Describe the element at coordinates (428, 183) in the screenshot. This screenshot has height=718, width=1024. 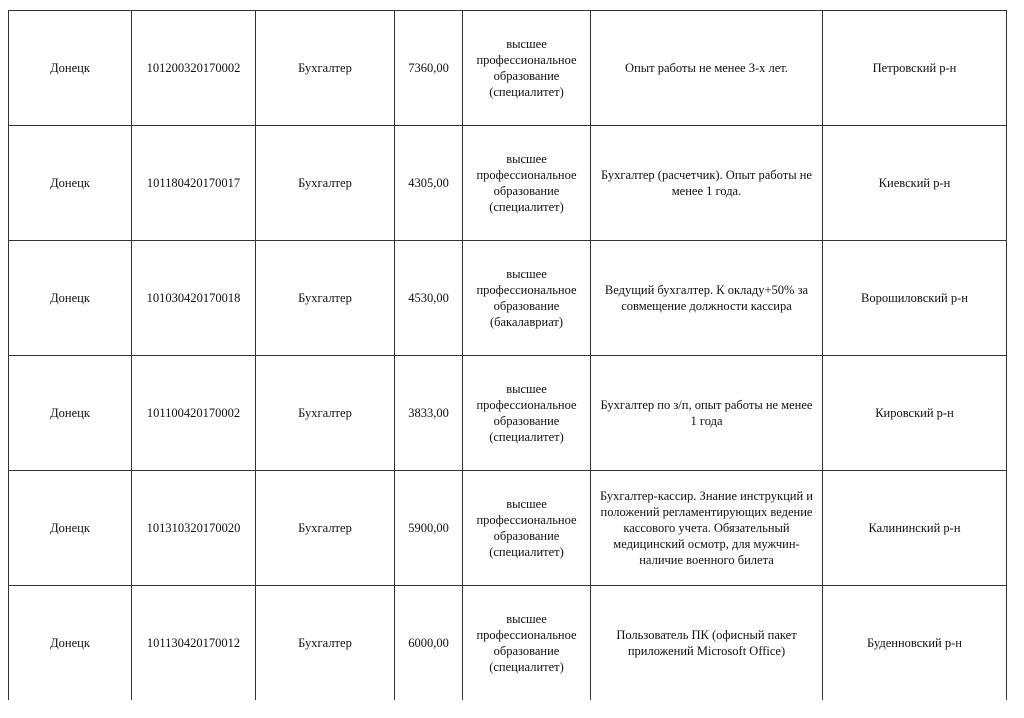
I see `salary-cell: 4305,00` at that location.